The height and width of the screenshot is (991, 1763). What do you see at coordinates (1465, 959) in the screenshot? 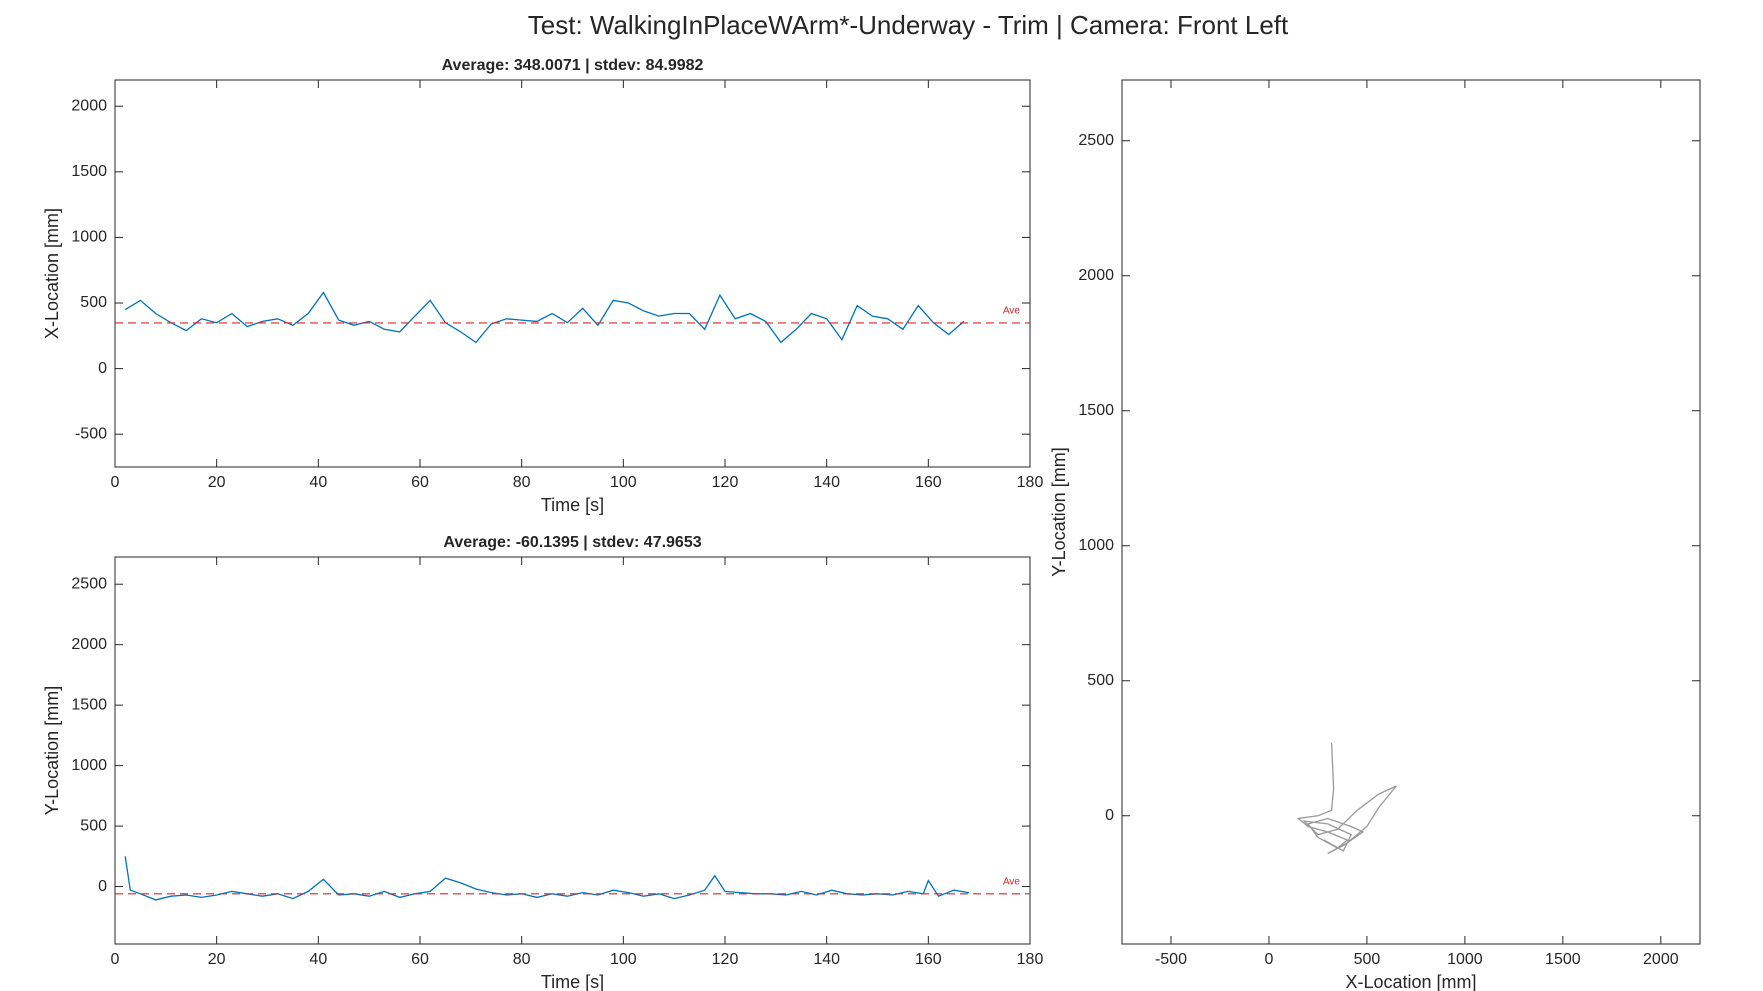
I see `x-tick-label: 1000` at bounding box center [1465, 959].